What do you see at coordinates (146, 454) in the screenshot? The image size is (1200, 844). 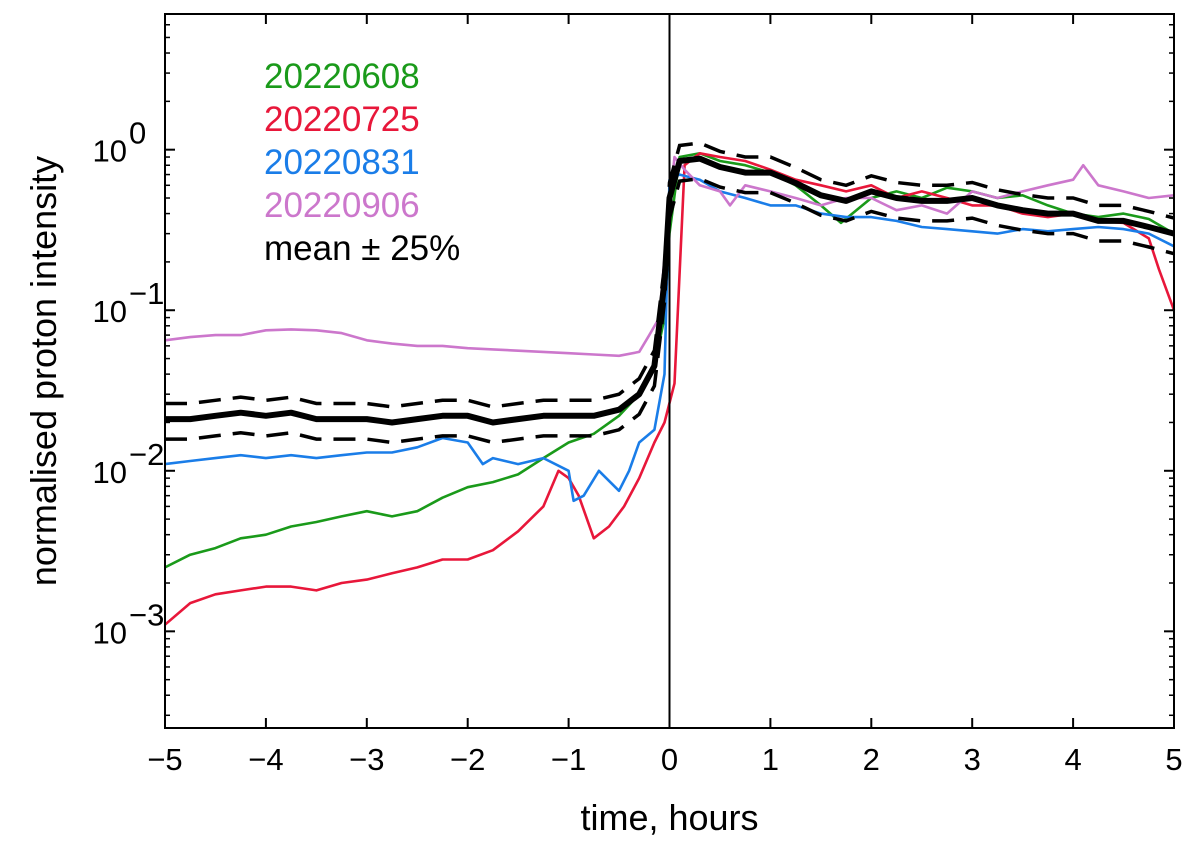 I see `y-tick-exponent: −2` at bounding box center [146, 454].